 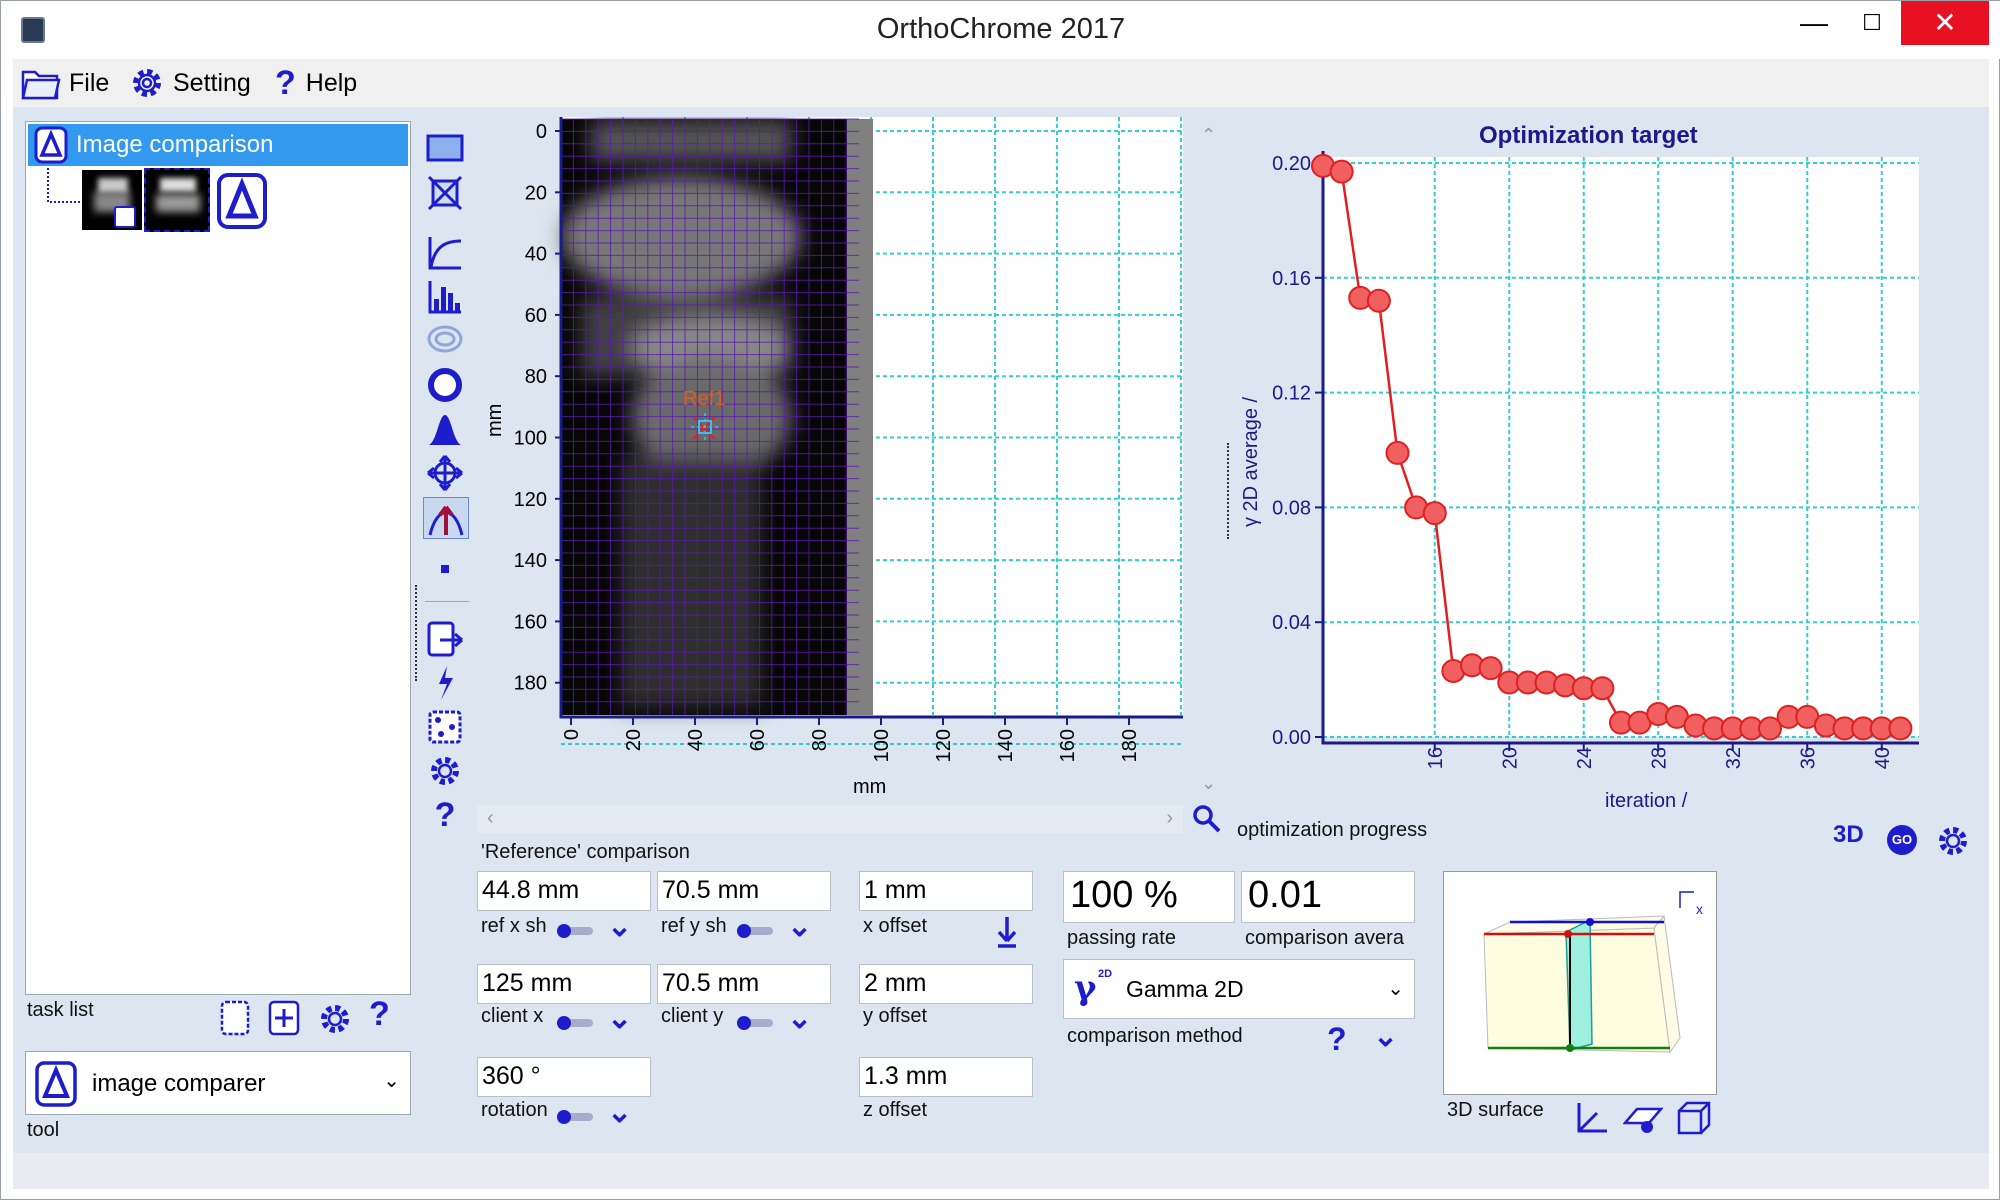 I want to click on scroll-left-icon: ‹, so click(x=490, y=818).